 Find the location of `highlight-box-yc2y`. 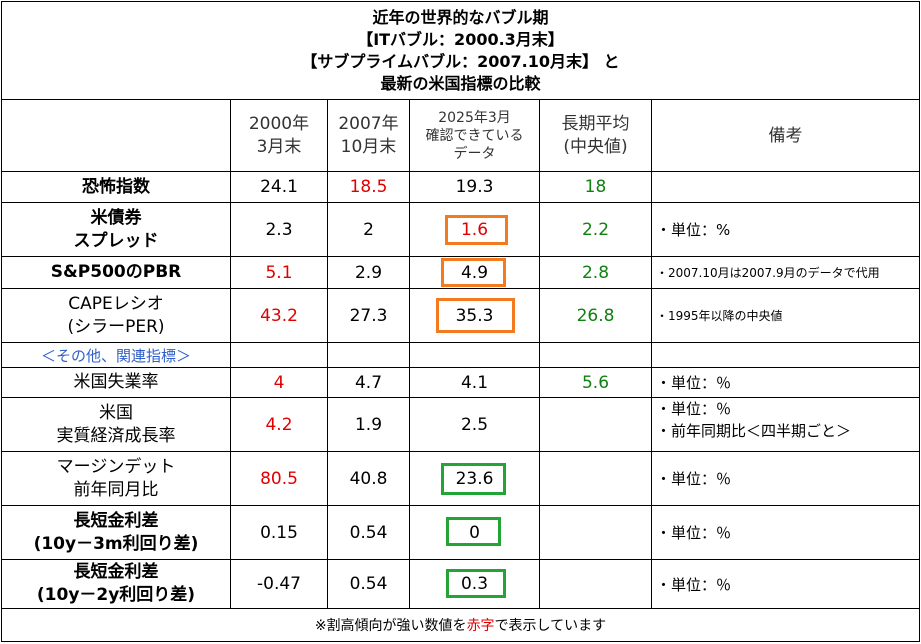

highlight-box-yc2y is located at coordinates (476, 583).